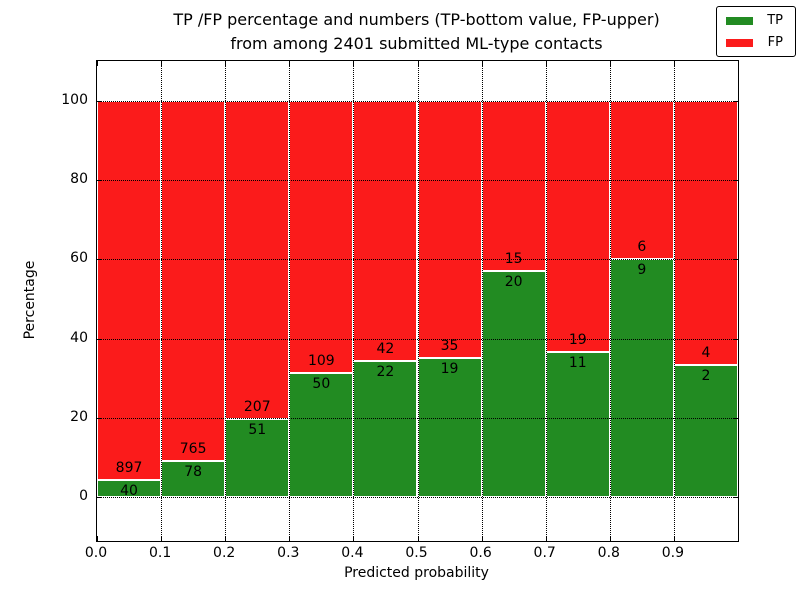 The image size is (800, 600). I want to click on x-tick-label: 0.2, so click(224, 553).